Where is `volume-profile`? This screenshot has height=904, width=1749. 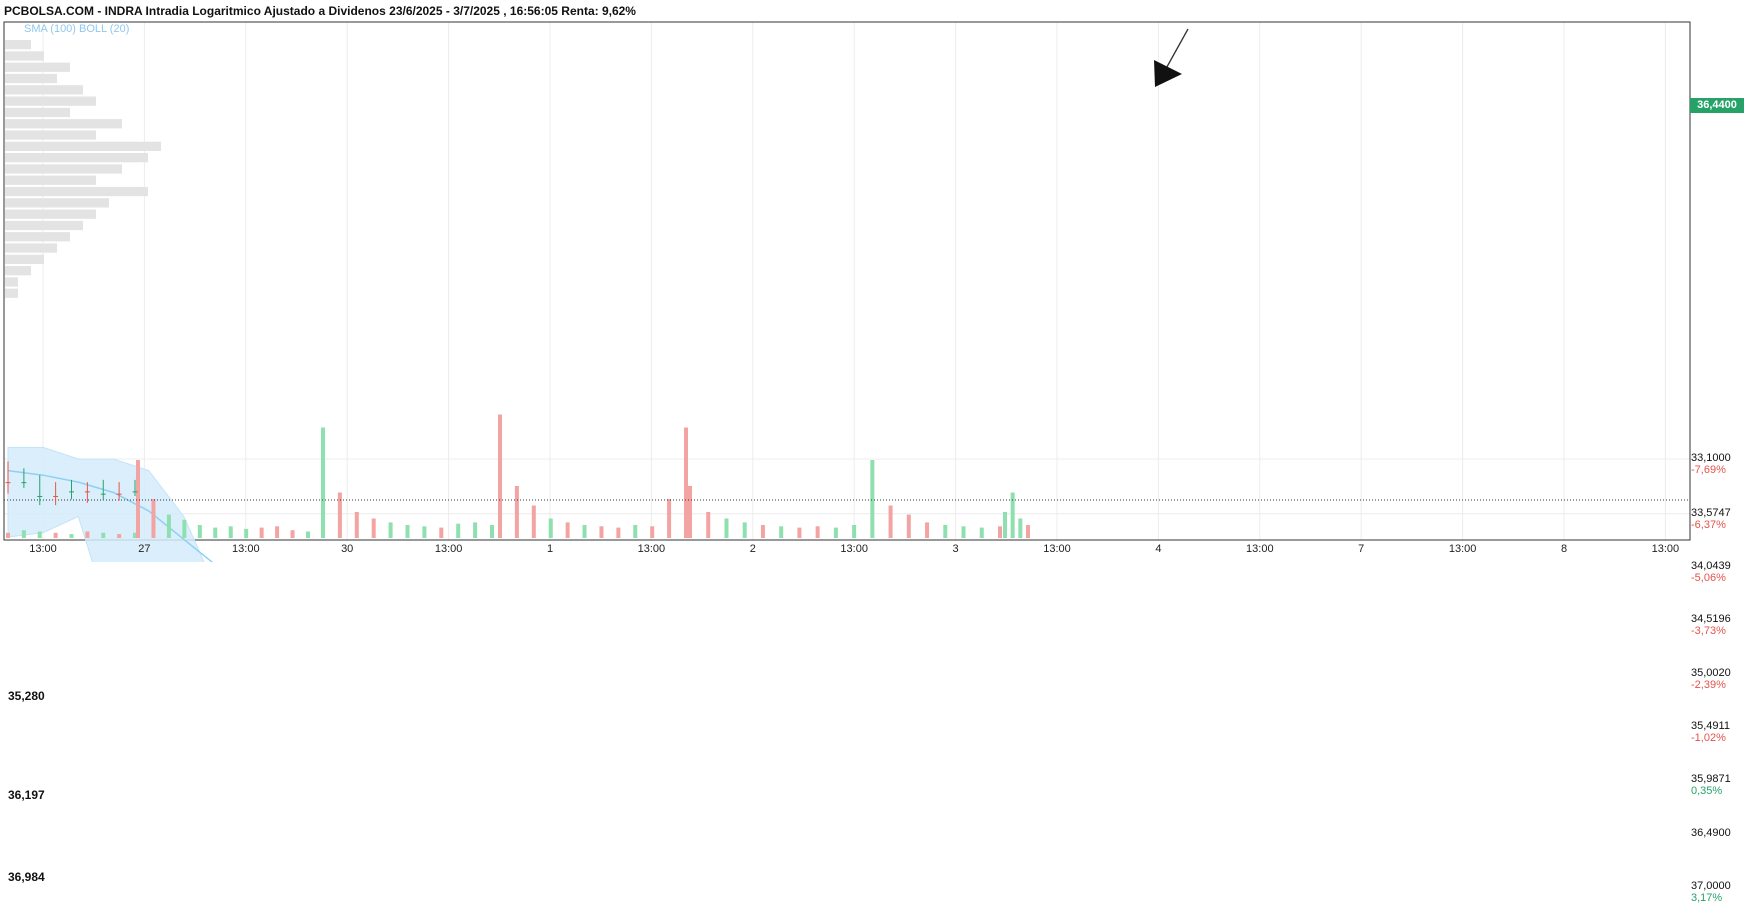 volume-profile is located at coordinates (83, 169).